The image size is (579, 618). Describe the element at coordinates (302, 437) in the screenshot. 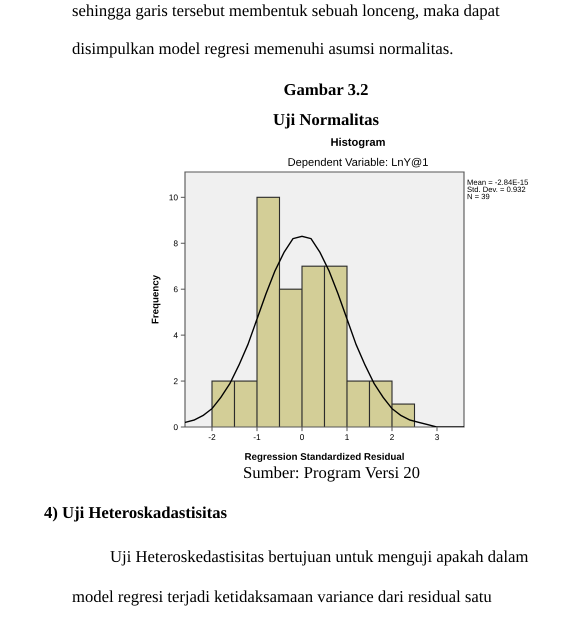

I see `x-tick-label: 0` at that location.